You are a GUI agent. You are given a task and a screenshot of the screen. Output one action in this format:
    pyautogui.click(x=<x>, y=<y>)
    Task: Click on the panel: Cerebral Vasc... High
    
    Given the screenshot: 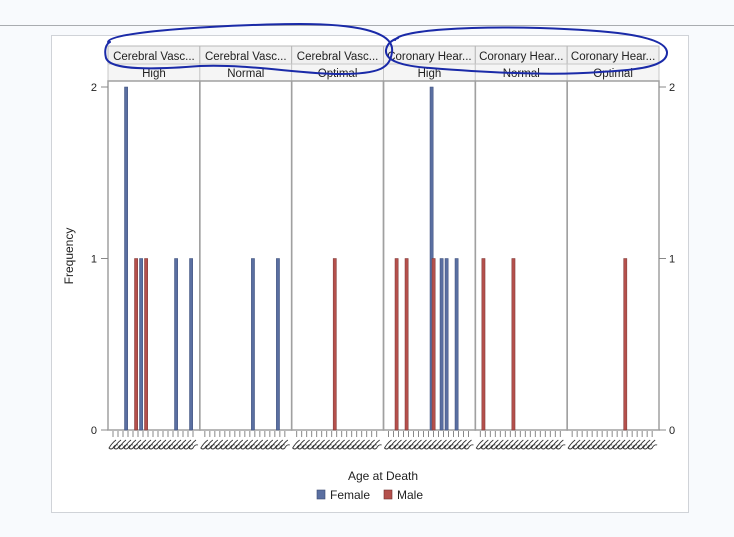 What is the action you would take?
    pyautogui.click(x=154, y=247)
    